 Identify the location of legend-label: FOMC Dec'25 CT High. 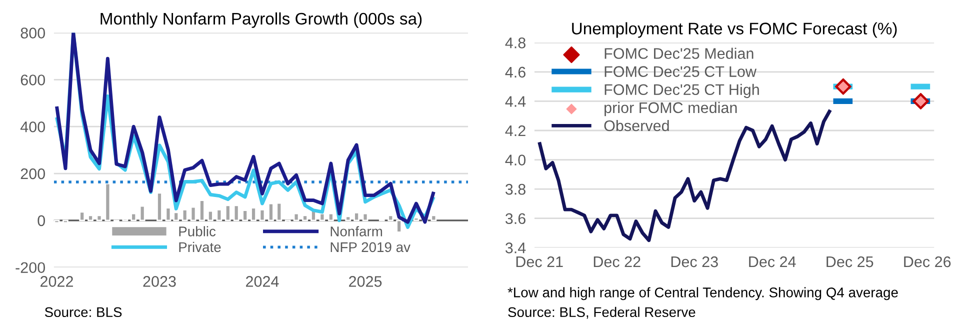
(681, 91).